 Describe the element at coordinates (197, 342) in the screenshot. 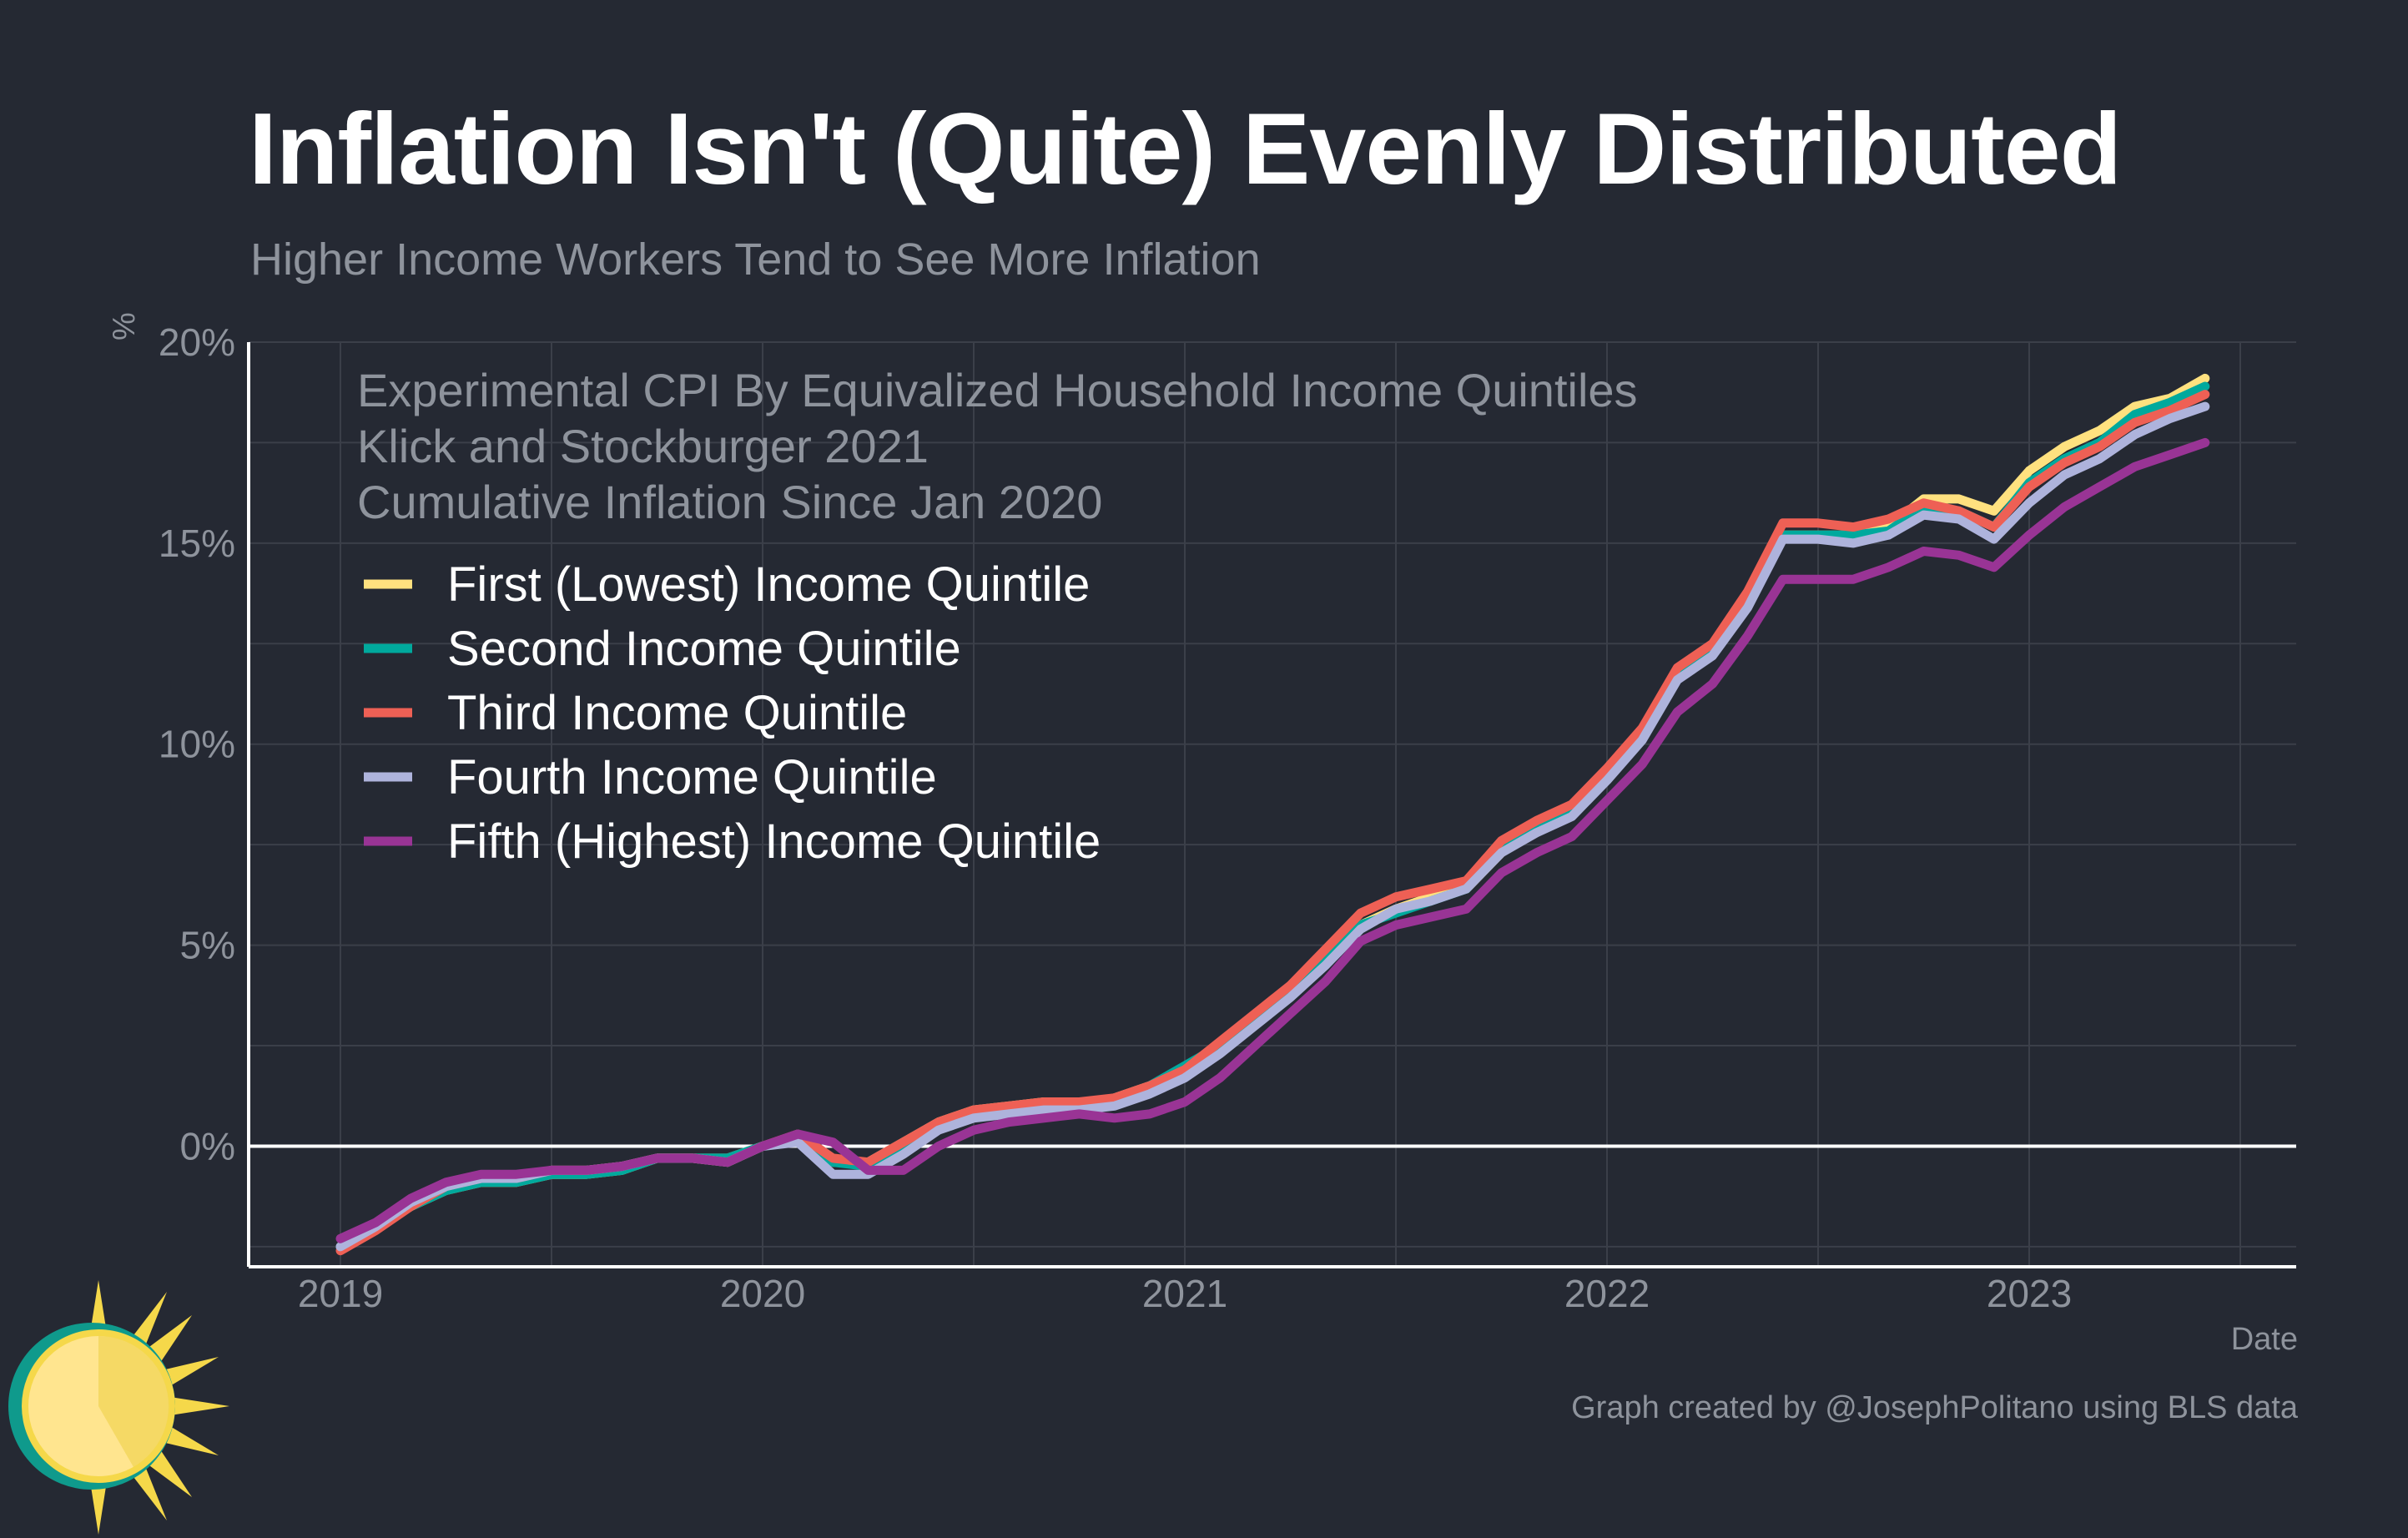

I see `y-tick-label: 20%` at that location.